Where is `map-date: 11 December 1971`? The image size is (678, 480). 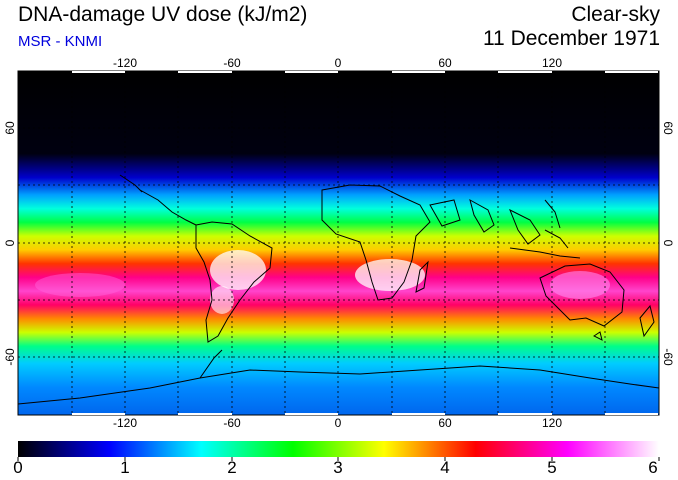
map-date: 11 December 1971 is located at coordinates (571, 38).